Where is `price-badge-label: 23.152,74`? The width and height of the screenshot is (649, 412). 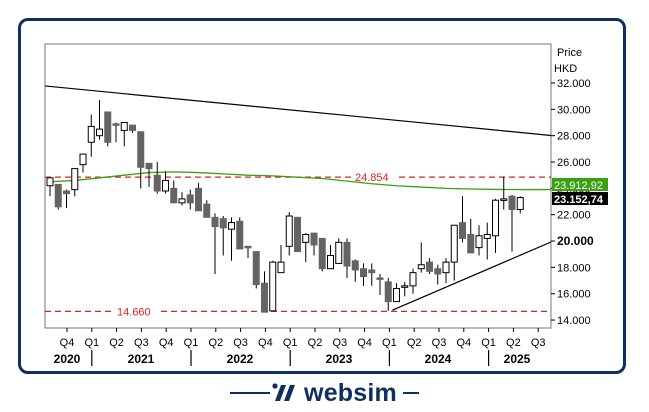 price-badge-label: 23.152,74 is located at coordinates (579, 200).